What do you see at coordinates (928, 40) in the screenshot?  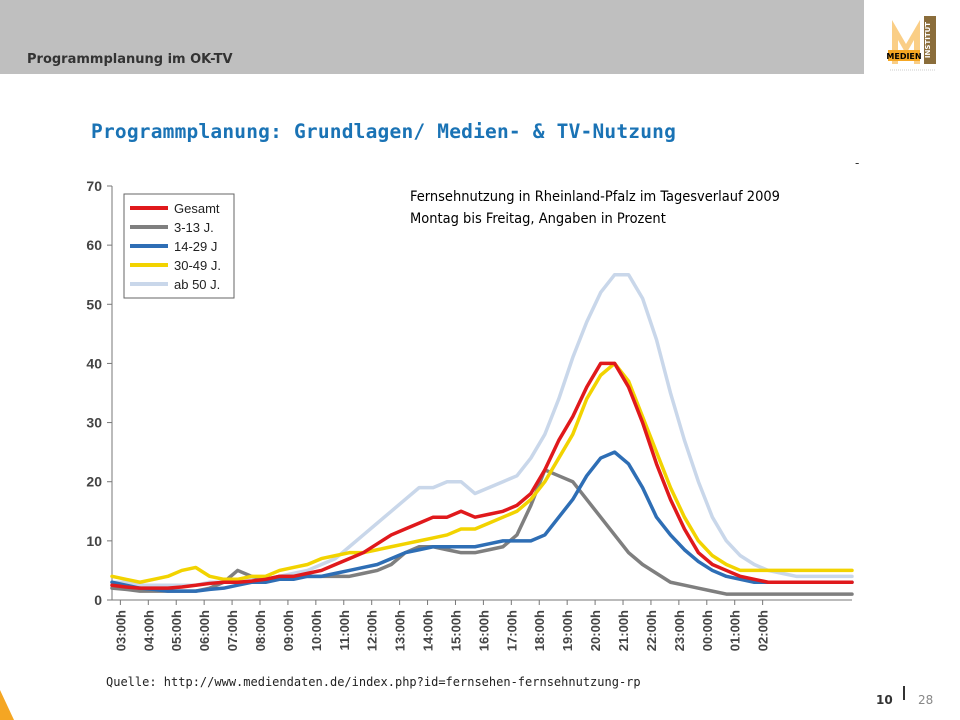 I see `logo-side-text: INSTITUT` at bounding box center [928, 40].